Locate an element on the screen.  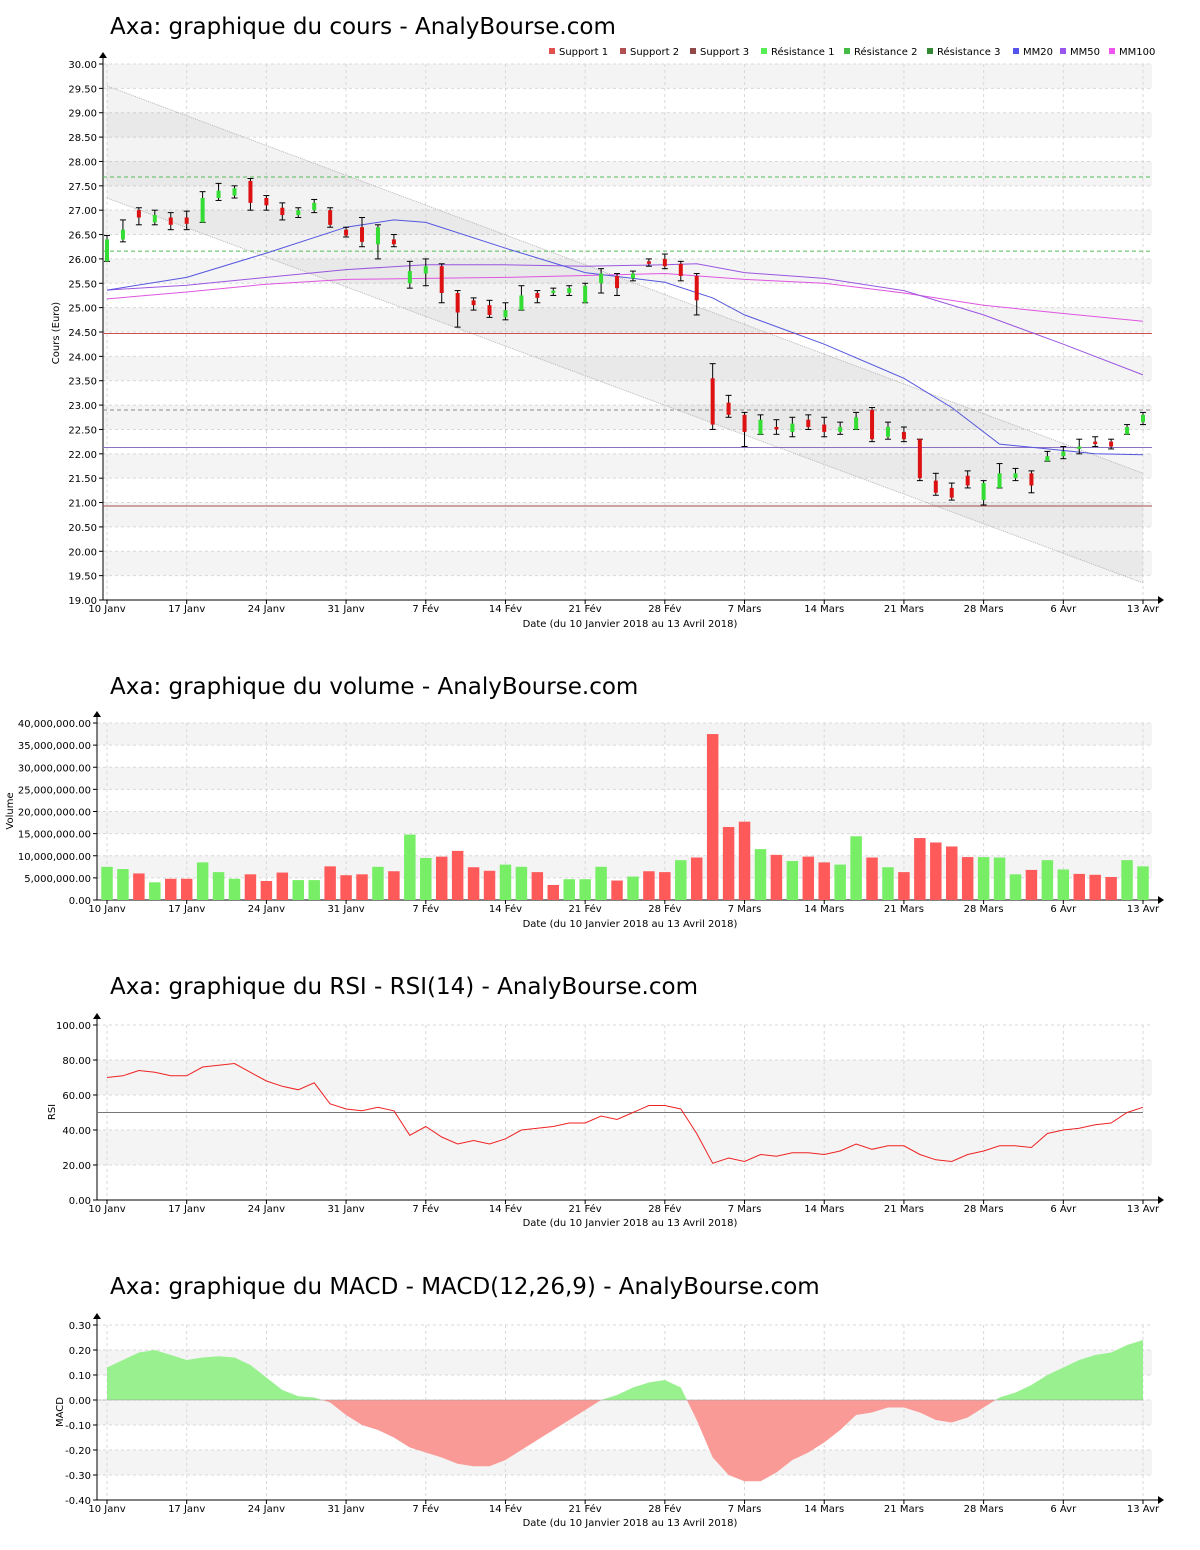
legend-label: MM20 is located at coordinates (1038, 52).